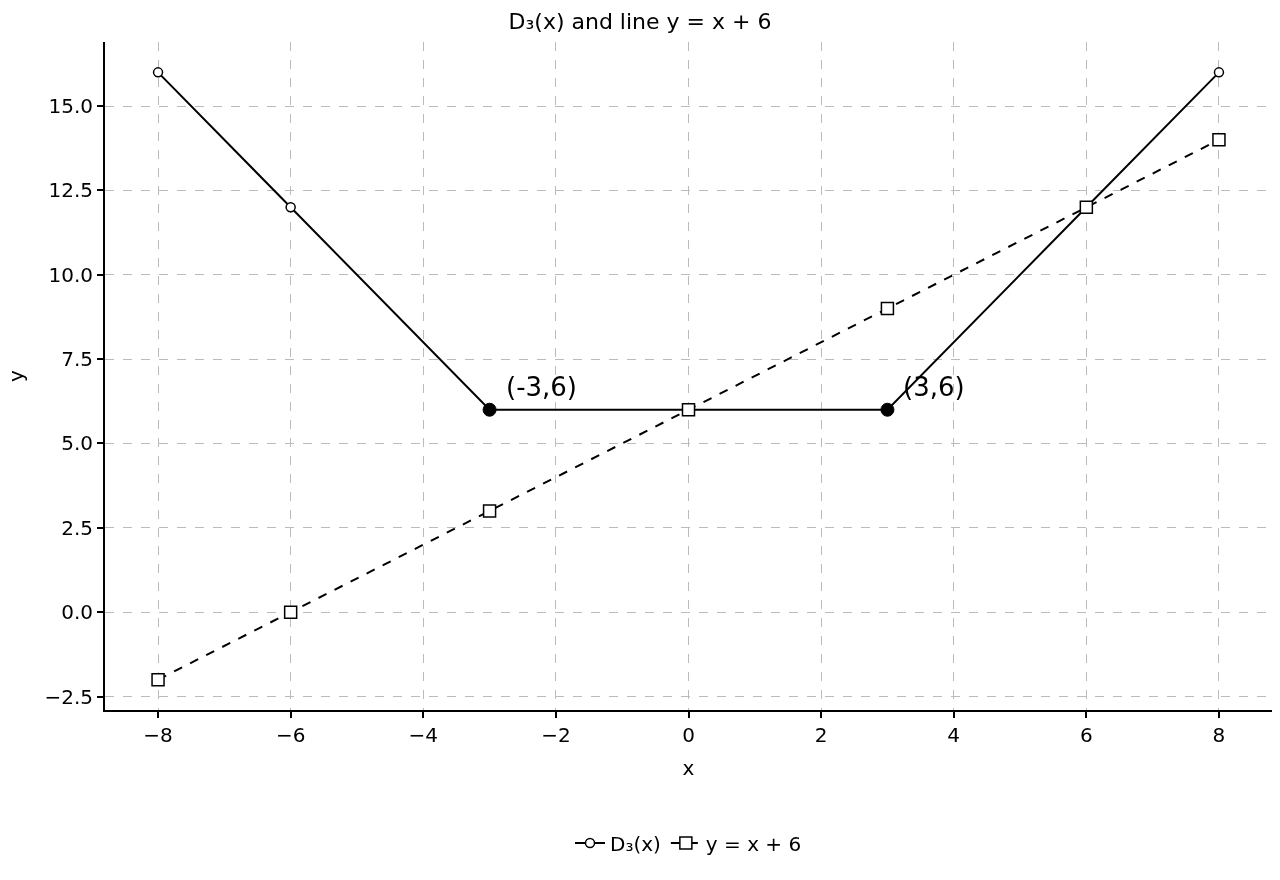 The width and height of the screenshot is (1280, 880). What do you see at coordinates (70, 106) in the screenshot?
I see `y-tick-label: 15.0` at bounding box center [70, 106].